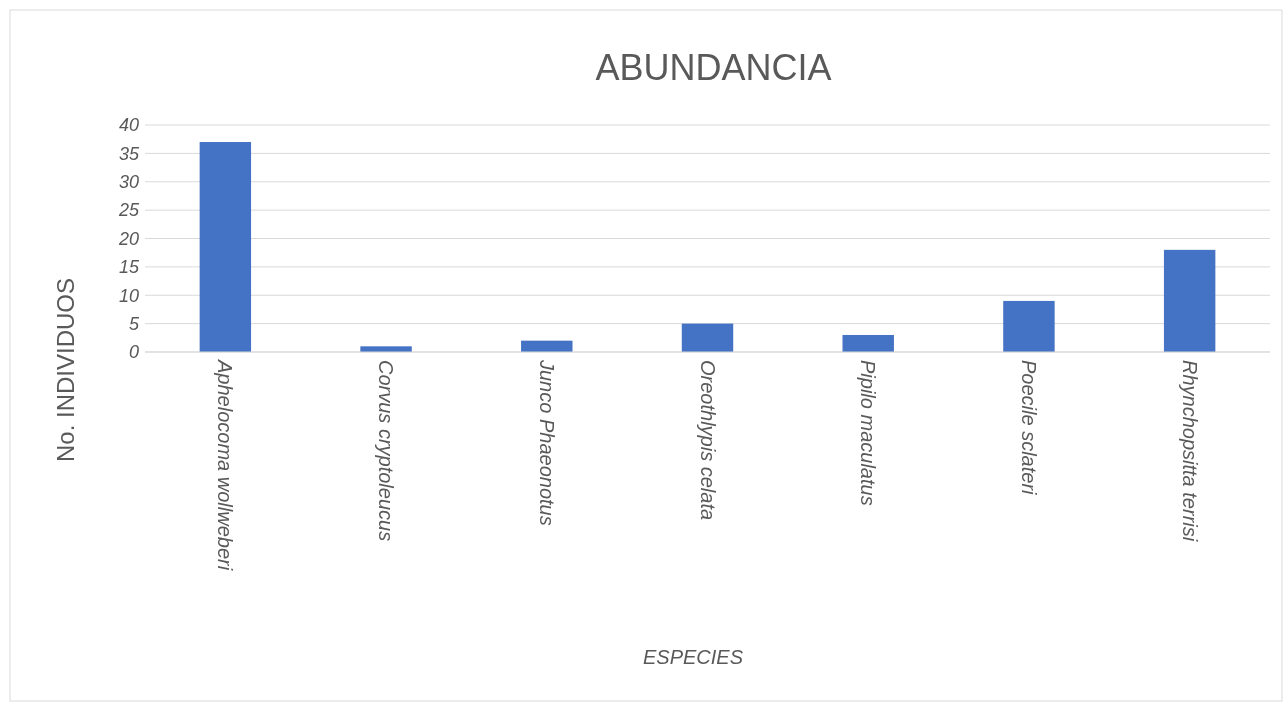 This screenshot has width=1283, height=702. Describe the element at coordinates (1028, 428) in the screenshot. I see `x-tick-label: Poecile sclateri` at that location.